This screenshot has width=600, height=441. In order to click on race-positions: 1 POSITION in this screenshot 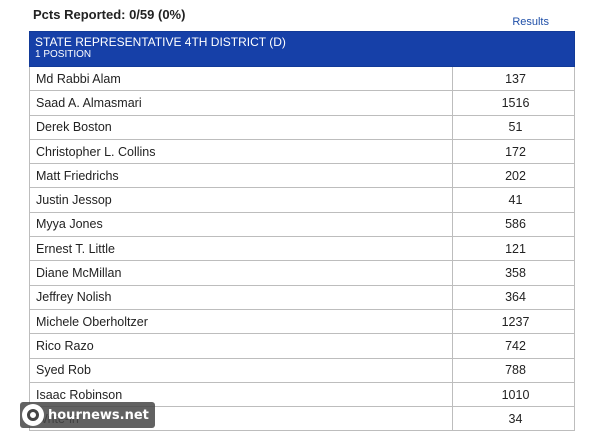, I will do `click(63, 54)`.